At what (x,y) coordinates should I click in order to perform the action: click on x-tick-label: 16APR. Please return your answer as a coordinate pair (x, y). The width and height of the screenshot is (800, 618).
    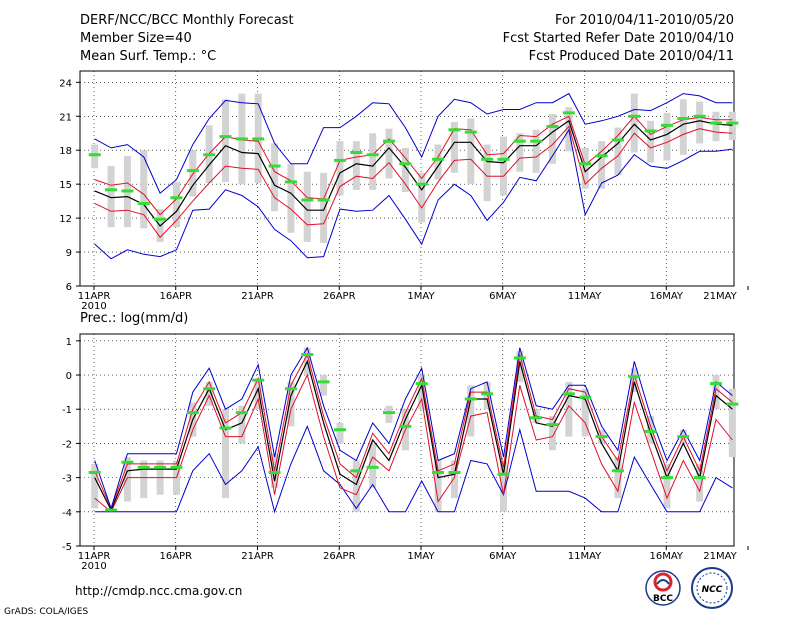
    Looking at the image, I should click on (175, 296).